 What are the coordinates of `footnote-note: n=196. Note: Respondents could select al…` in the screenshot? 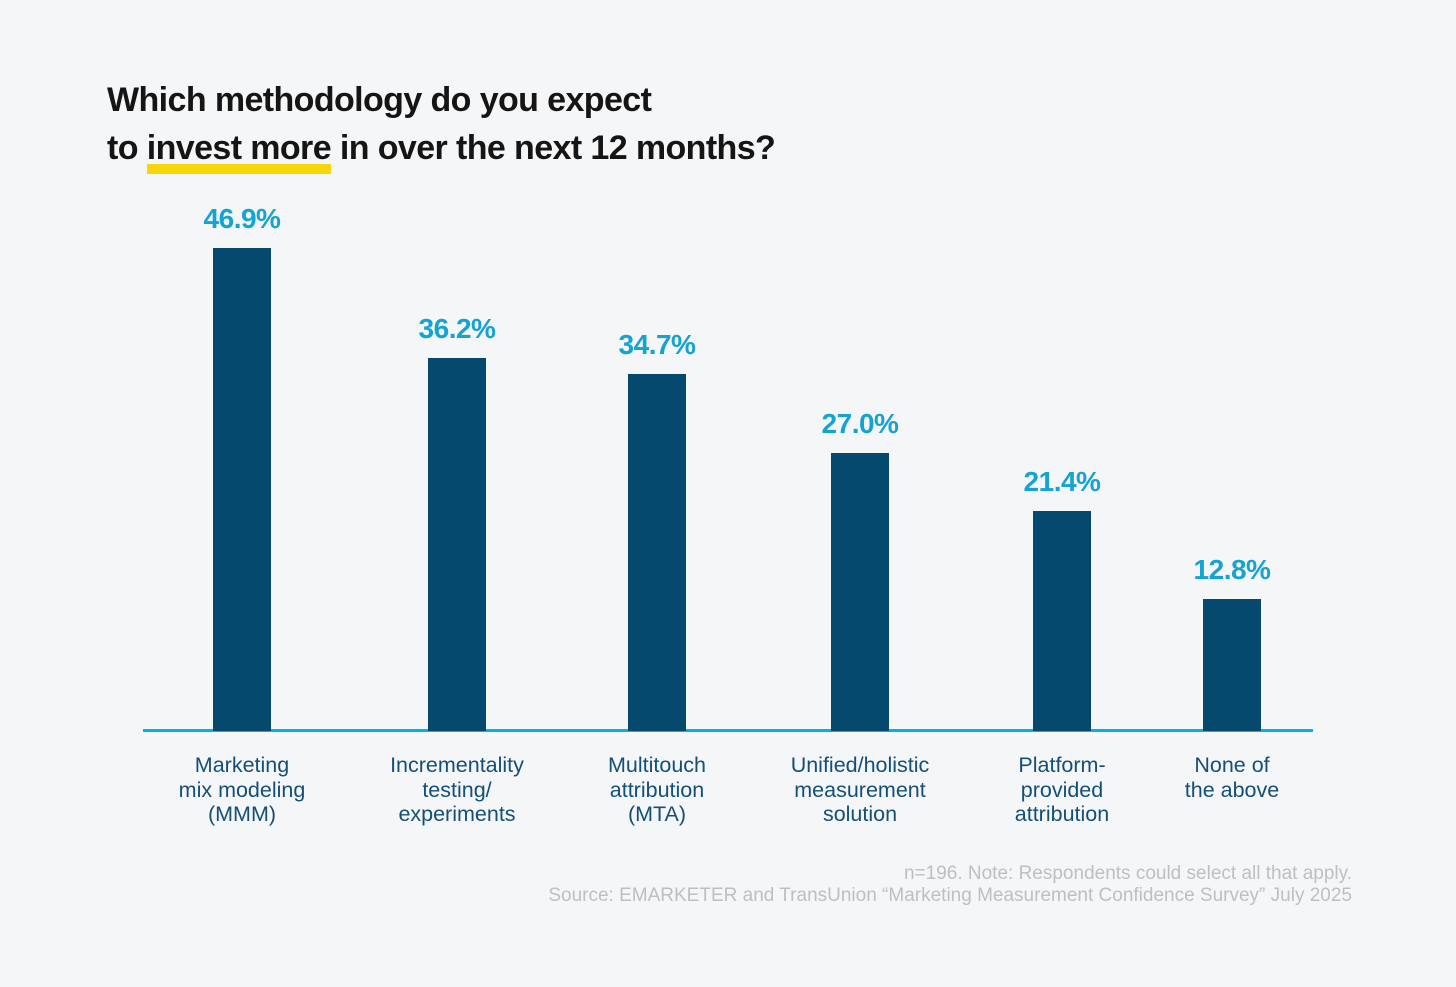 It's located at (1127, 873).